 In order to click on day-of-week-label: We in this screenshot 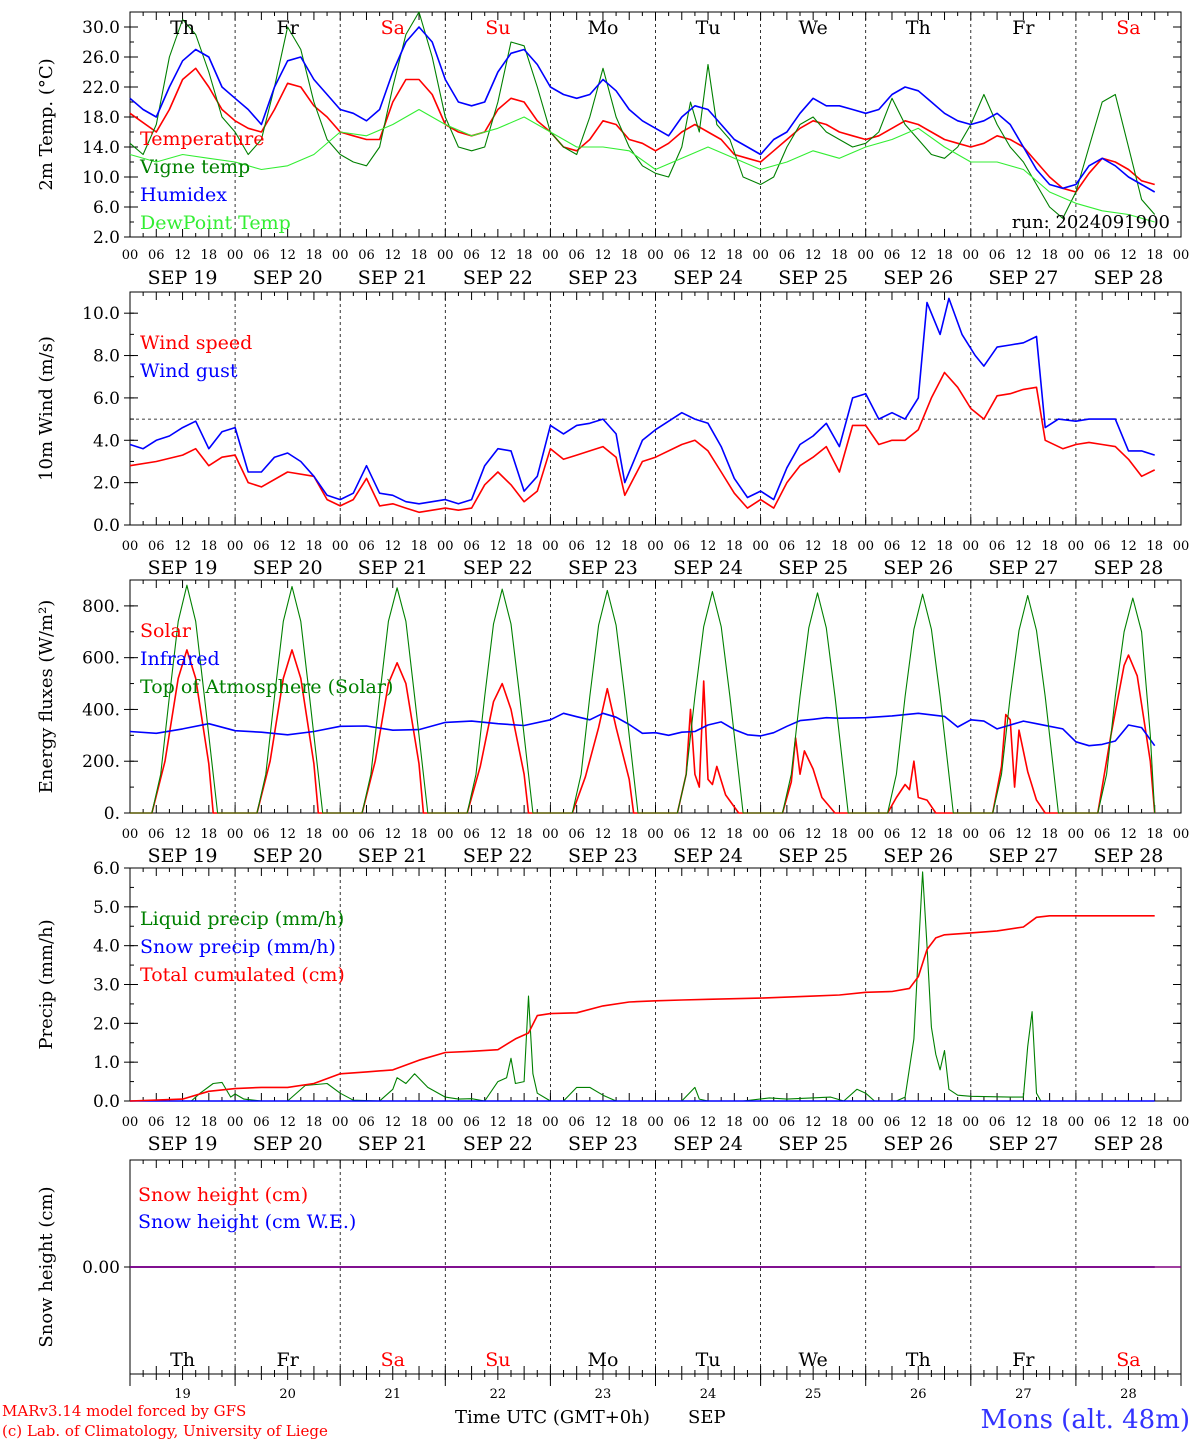, I will do `click(813, 1360)`.